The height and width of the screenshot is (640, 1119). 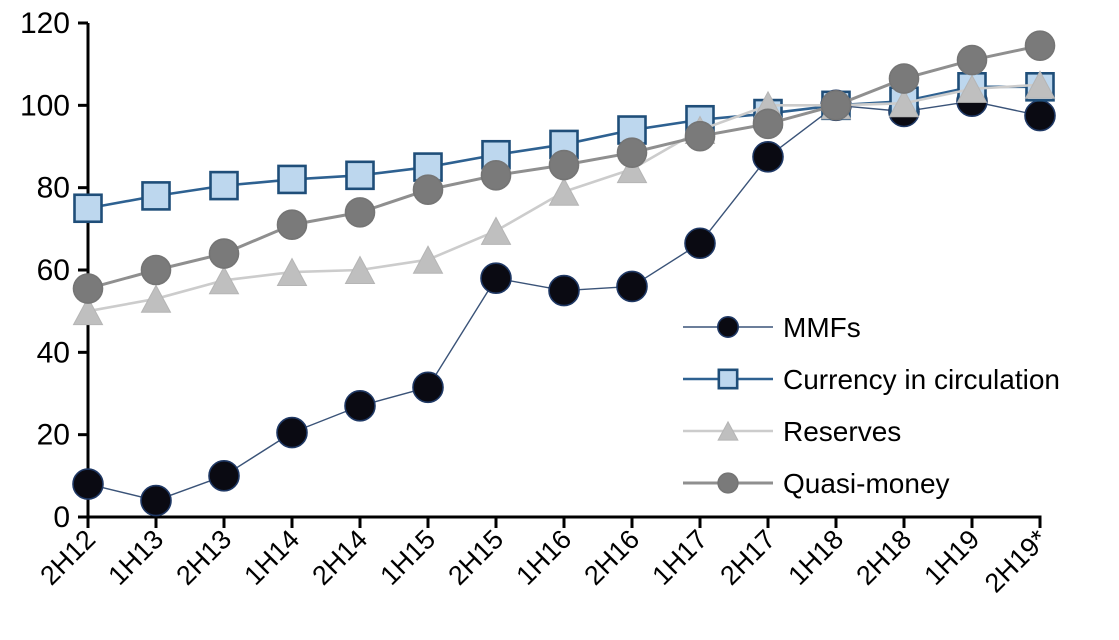 I want to click on legend-label: Currency in circulation, so click(x=921, y=379).